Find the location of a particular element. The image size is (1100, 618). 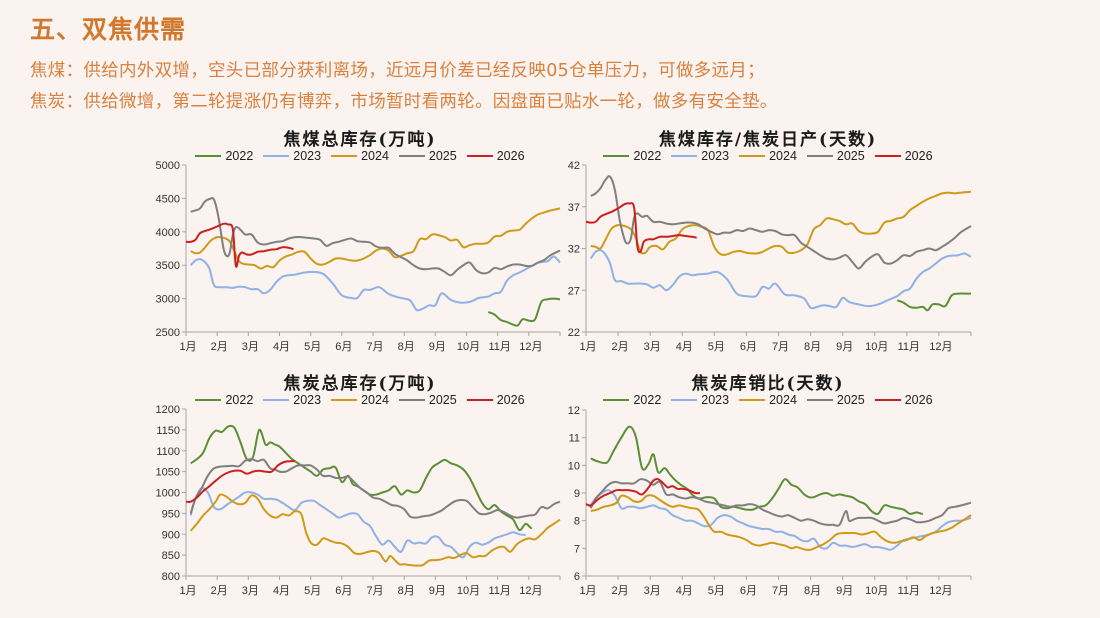

chart-title: 焦煤总库存(万吨) is located at coordinates (360, 140).